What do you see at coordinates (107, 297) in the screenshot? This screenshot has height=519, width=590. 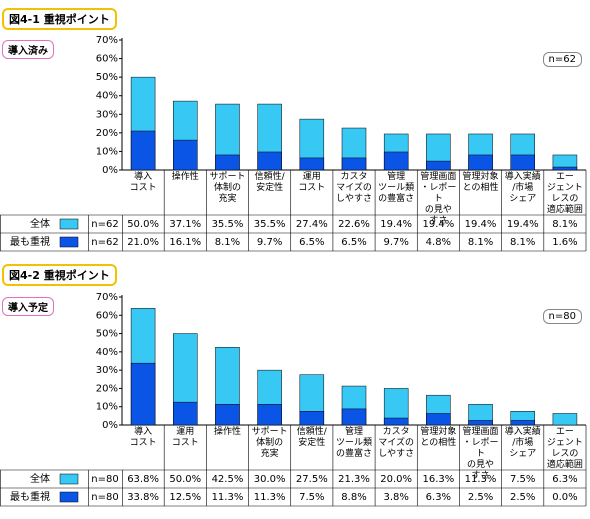 I see `y-tick-label: 70%` at bounding box center [107, 297].